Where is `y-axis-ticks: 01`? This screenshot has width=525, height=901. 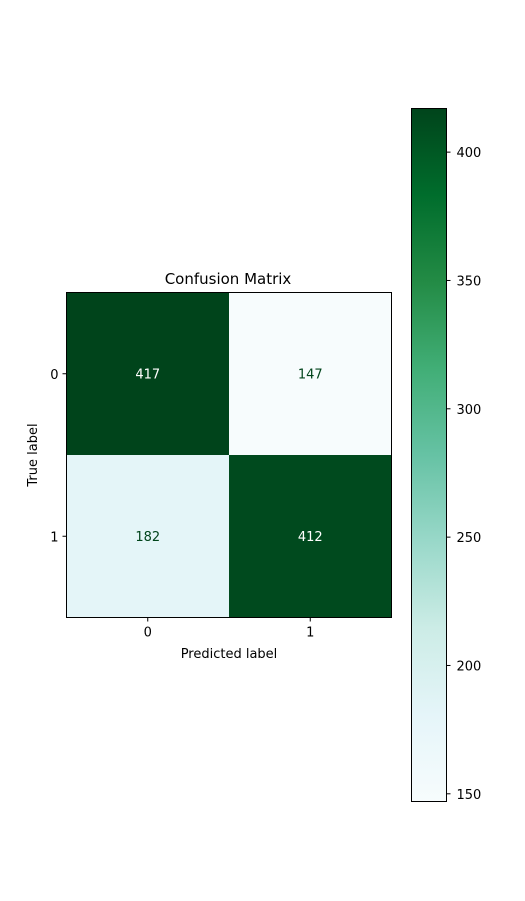
y-axis-ticks: 01 is located at coordinates (58, 456).